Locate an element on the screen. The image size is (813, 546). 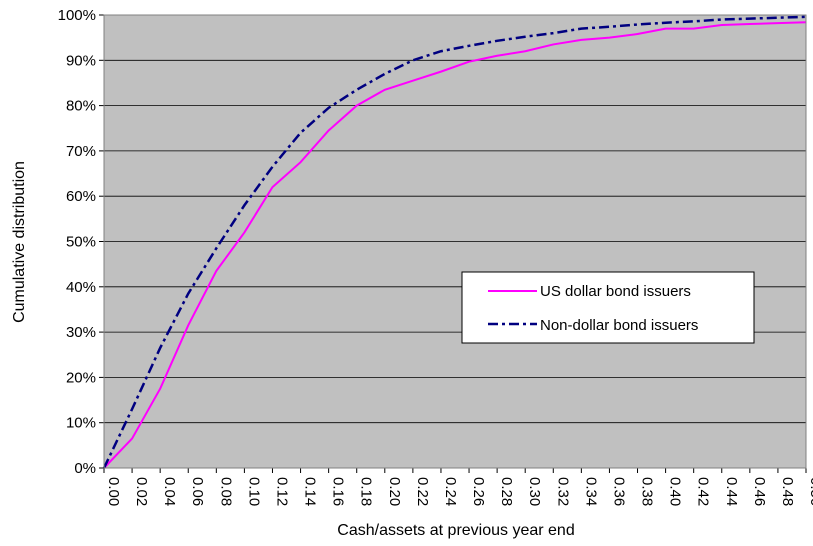
x-tick-label: 0.38 is located at coordinates (647, 491).